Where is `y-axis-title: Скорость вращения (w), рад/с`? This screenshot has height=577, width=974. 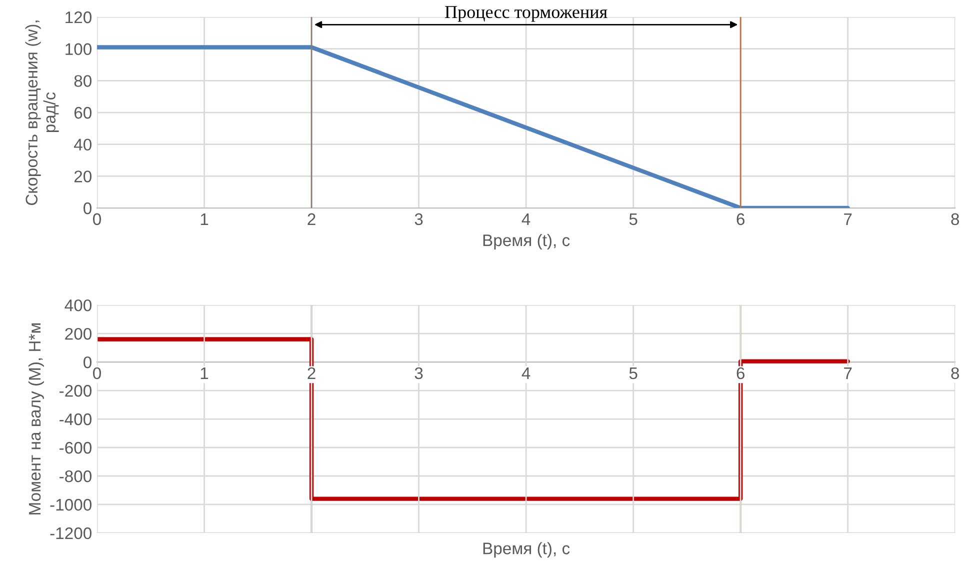 y-axis-title: Скорость вращения (w), рад/с is located at coordinates (42, 113).